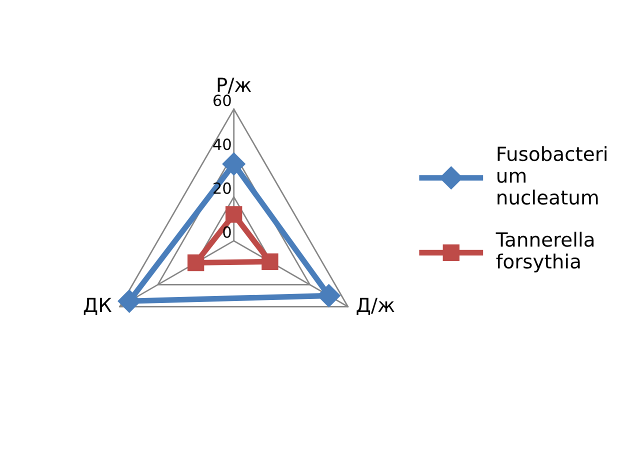  I want to click on spoke-label: Д/ж, so click(375, 307).